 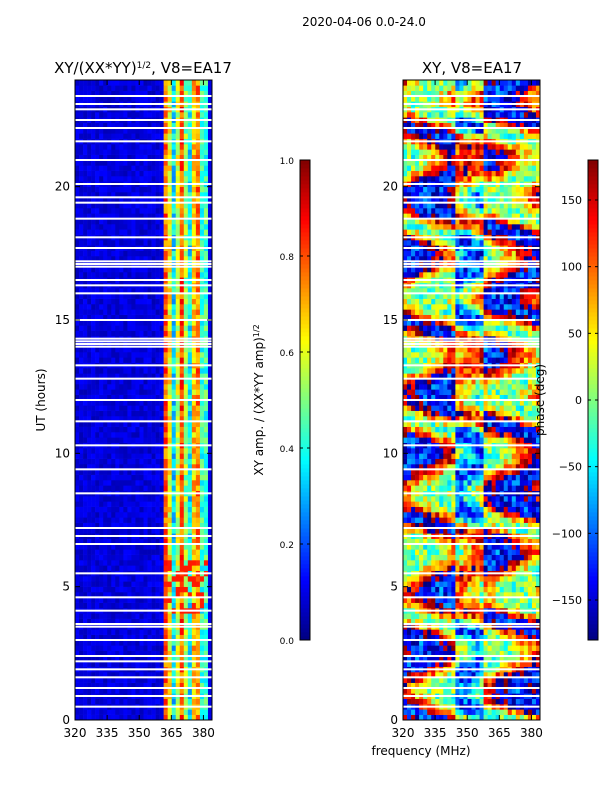 What do you see at coordinates (364, 22) in the screenshot?
I see `figure-title: 2020-04-06 0.0-24.0` at bounding box center [364, 22].